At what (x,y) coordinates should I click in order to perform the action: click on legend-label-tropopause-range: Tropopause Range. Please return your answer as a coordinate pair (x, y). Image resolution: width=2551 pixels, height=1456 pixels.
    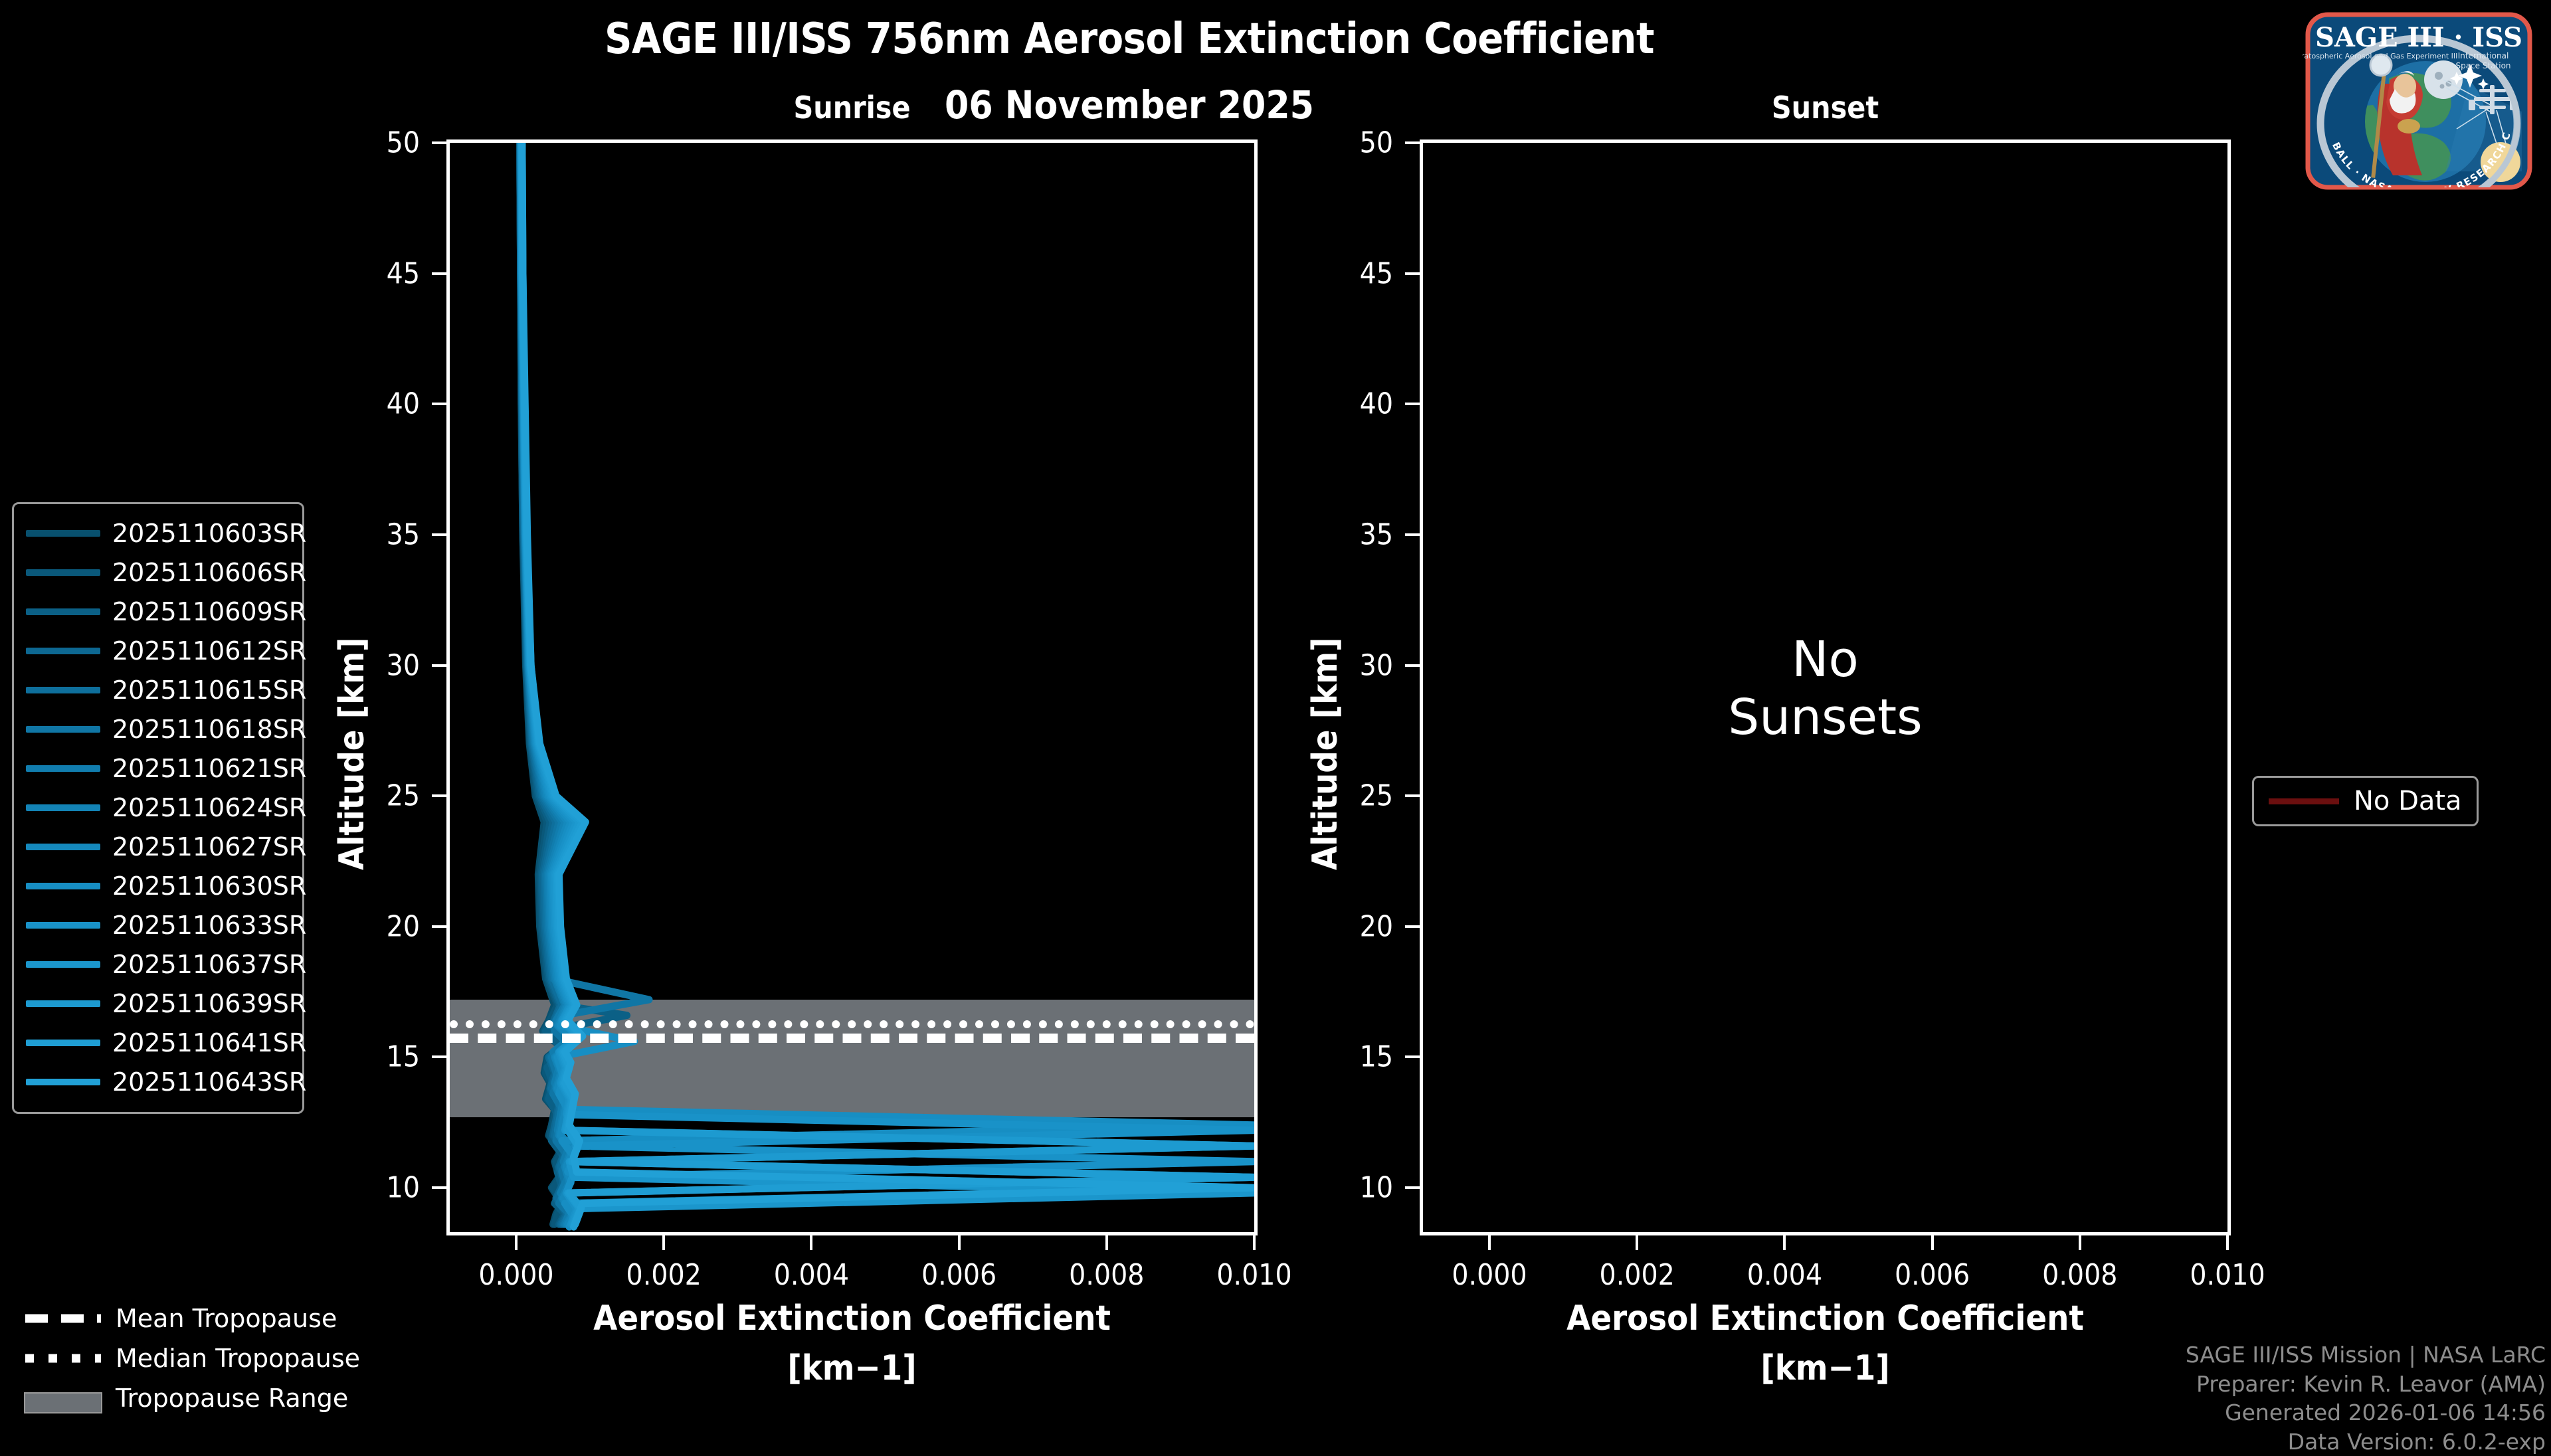
    Looking at the image, I should click on (232, 1398).